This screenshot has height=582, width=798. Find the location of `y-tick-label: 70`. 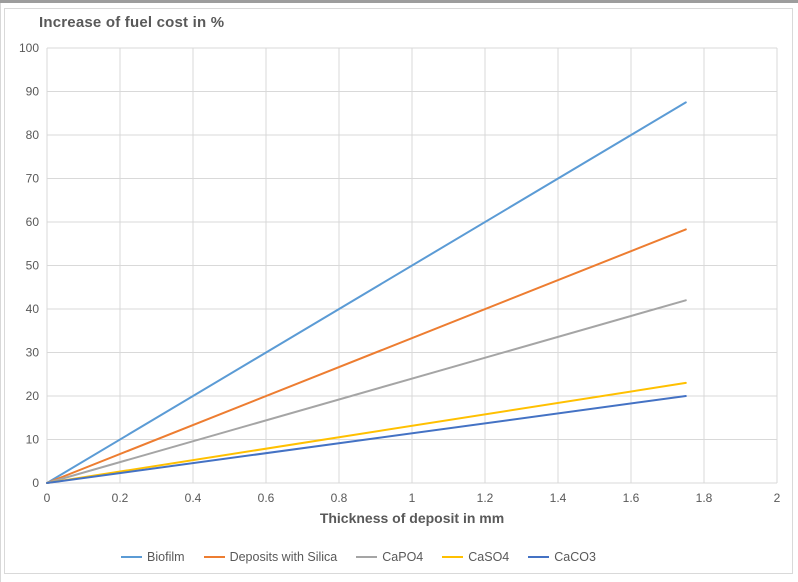

y-tick-label: 70 is located at coordinates (33, 179).